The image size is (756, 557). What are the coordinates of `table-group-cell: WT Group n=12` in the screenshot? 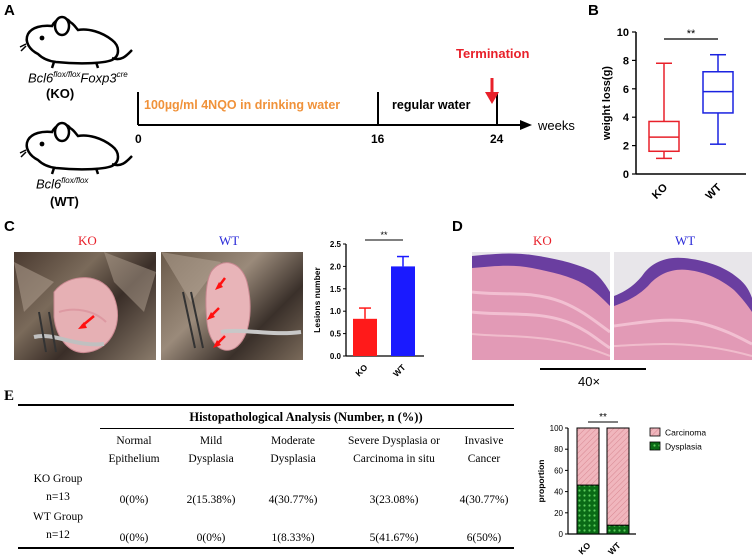 It's located at (58, 526).